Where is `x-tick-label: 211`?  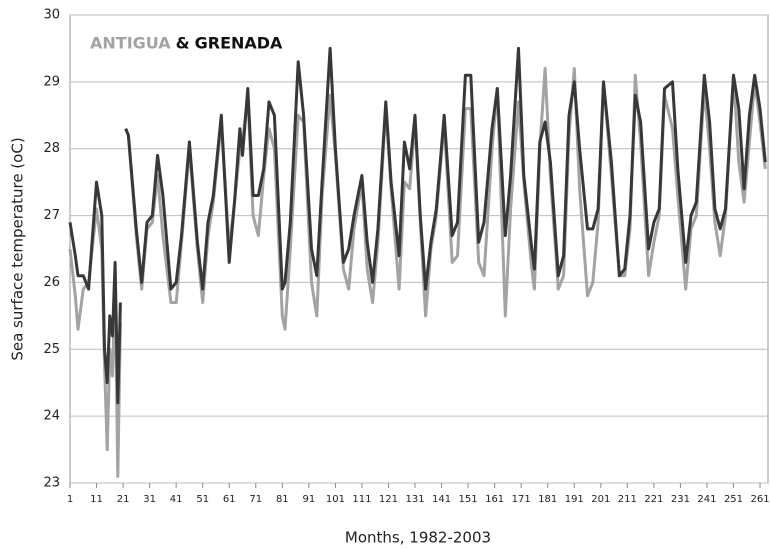 x-tick-label: 211 is located at coordinates (627, 499).